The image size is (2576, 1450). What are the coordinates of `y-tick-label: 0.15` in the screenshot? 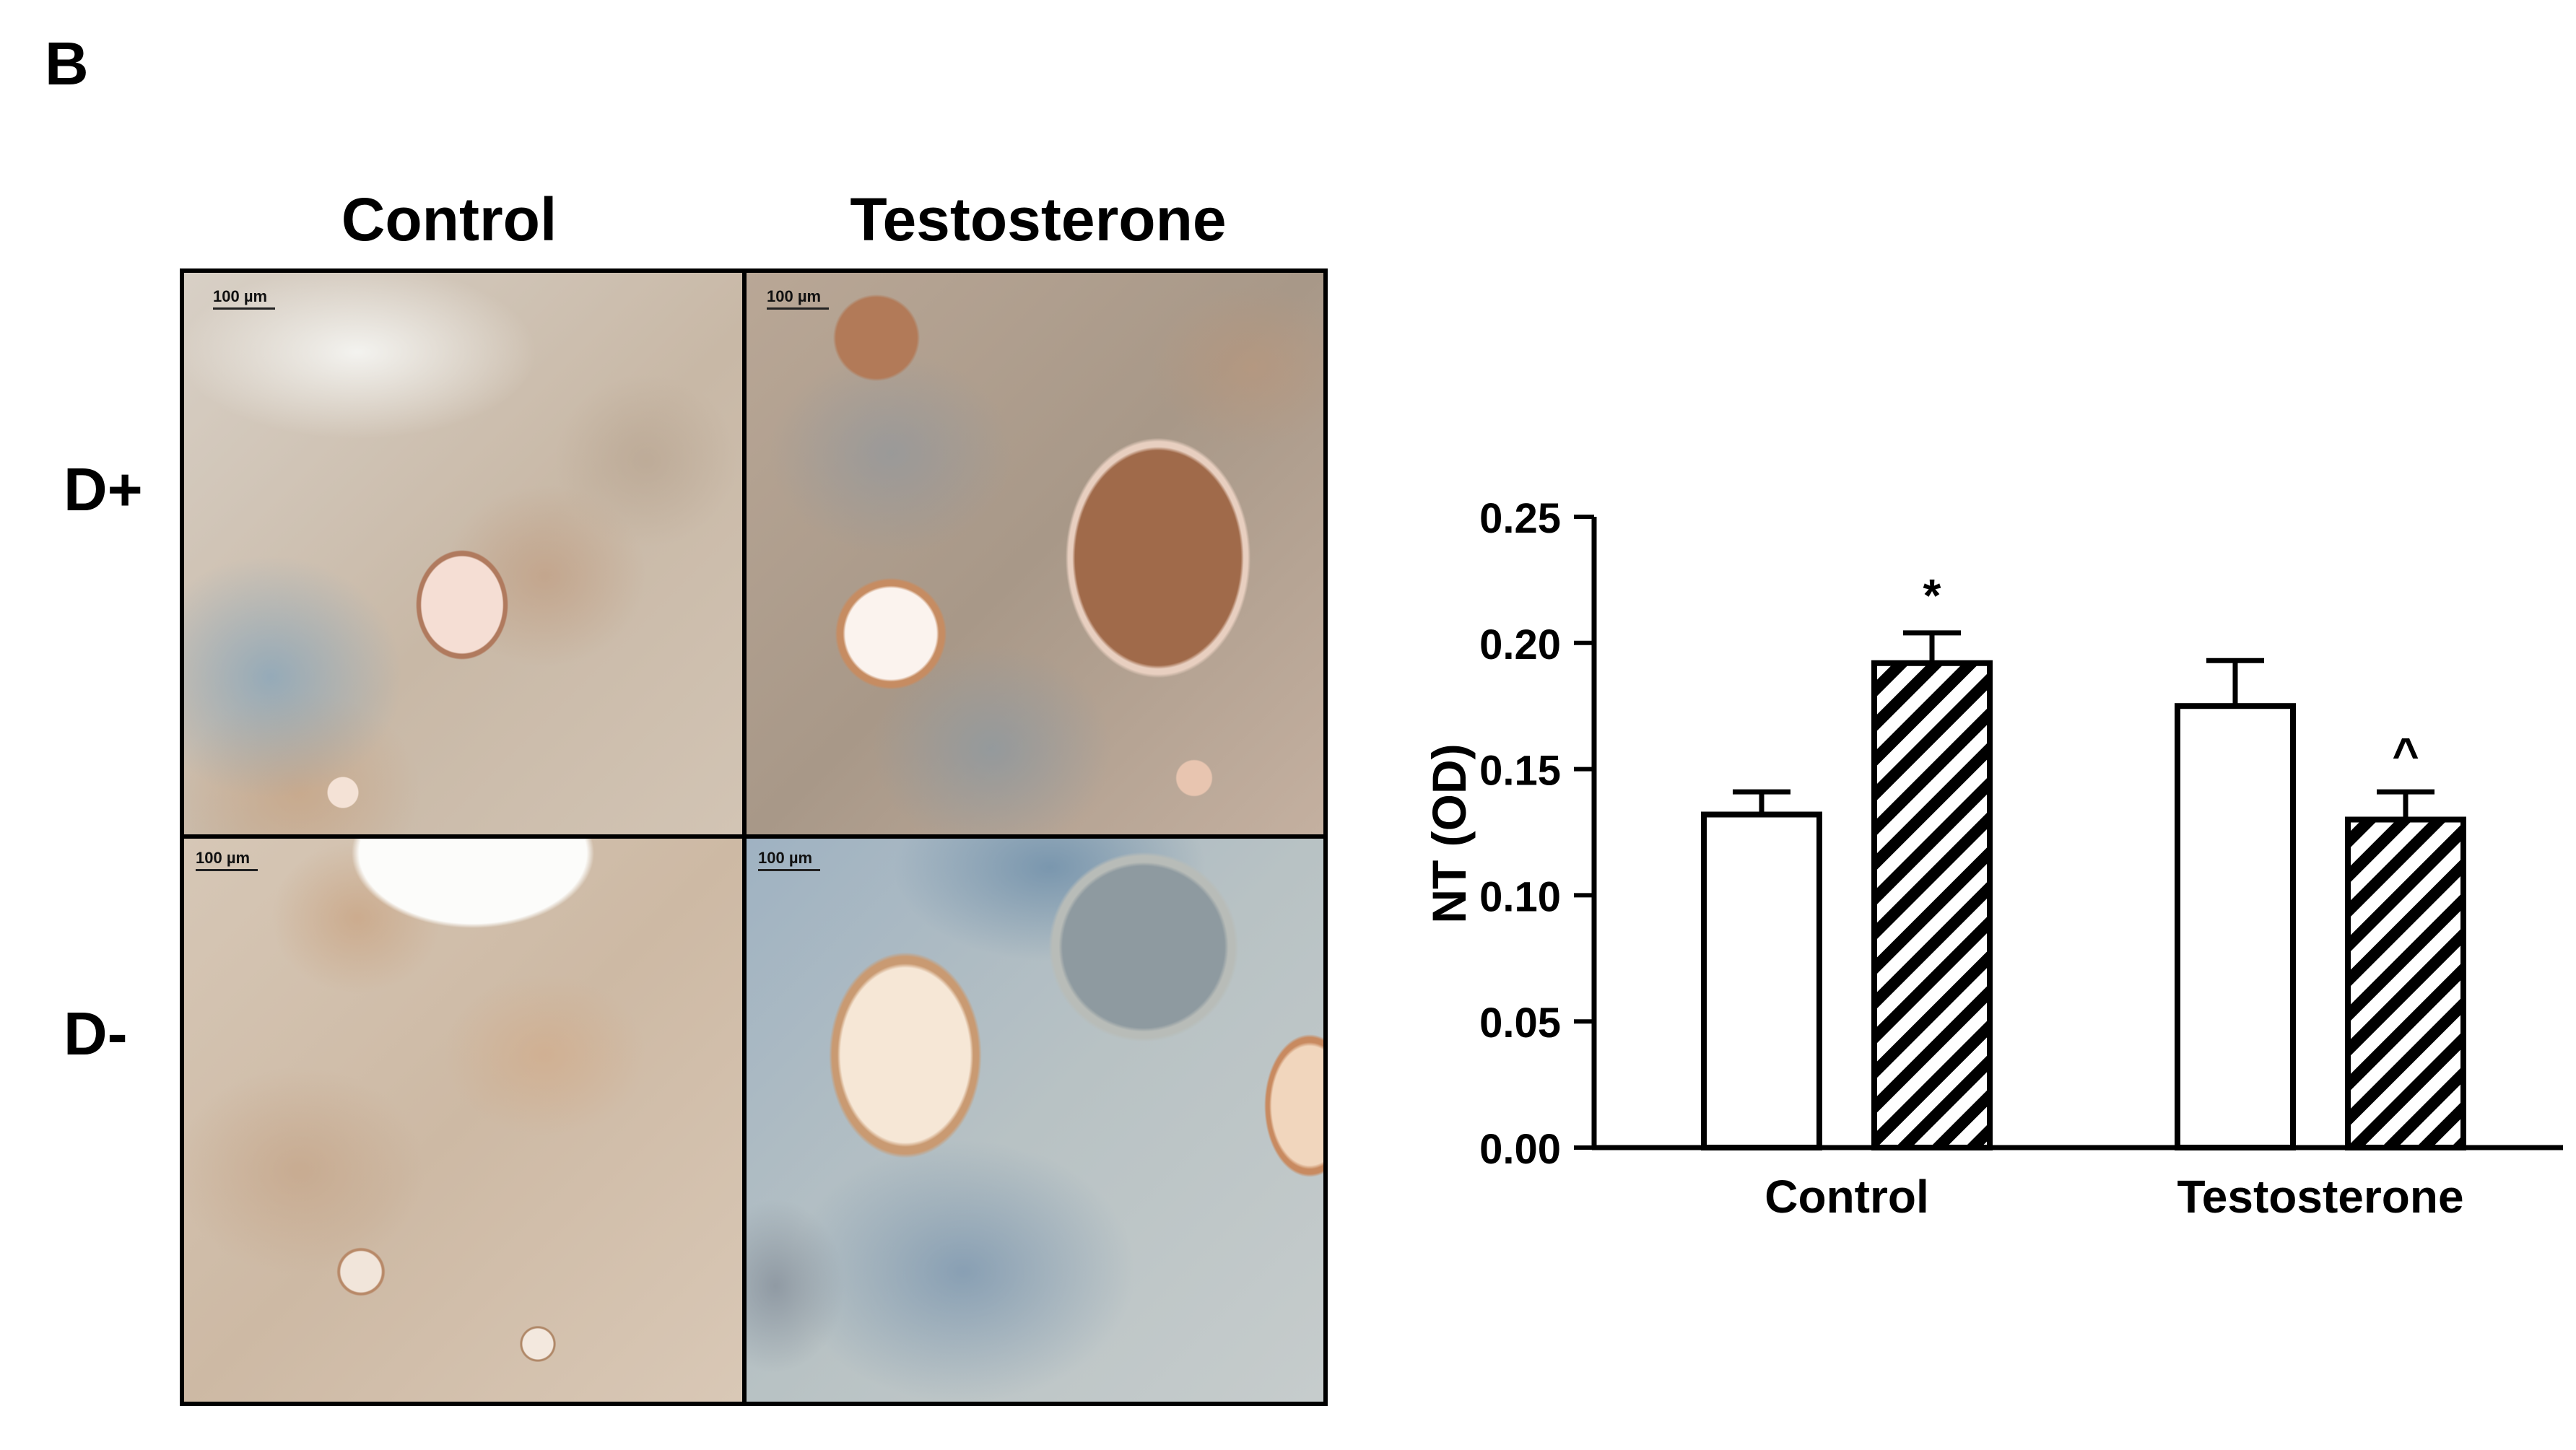 It's located at (1520, 772).